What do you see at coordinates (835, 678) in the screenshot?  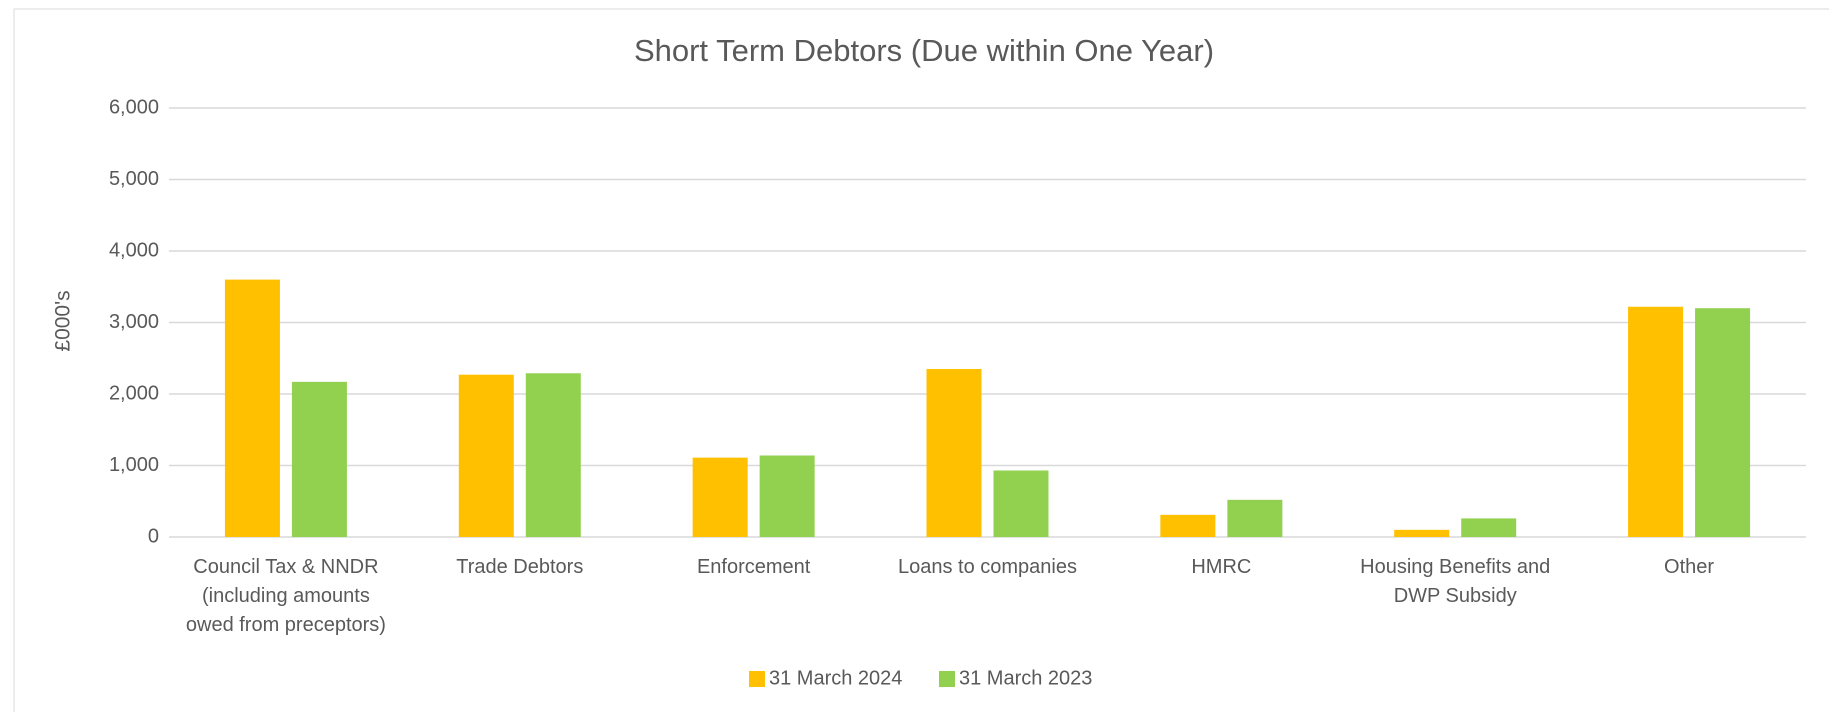 I see `legend-label: 31 March 2024` at bounding box center [835, 678].